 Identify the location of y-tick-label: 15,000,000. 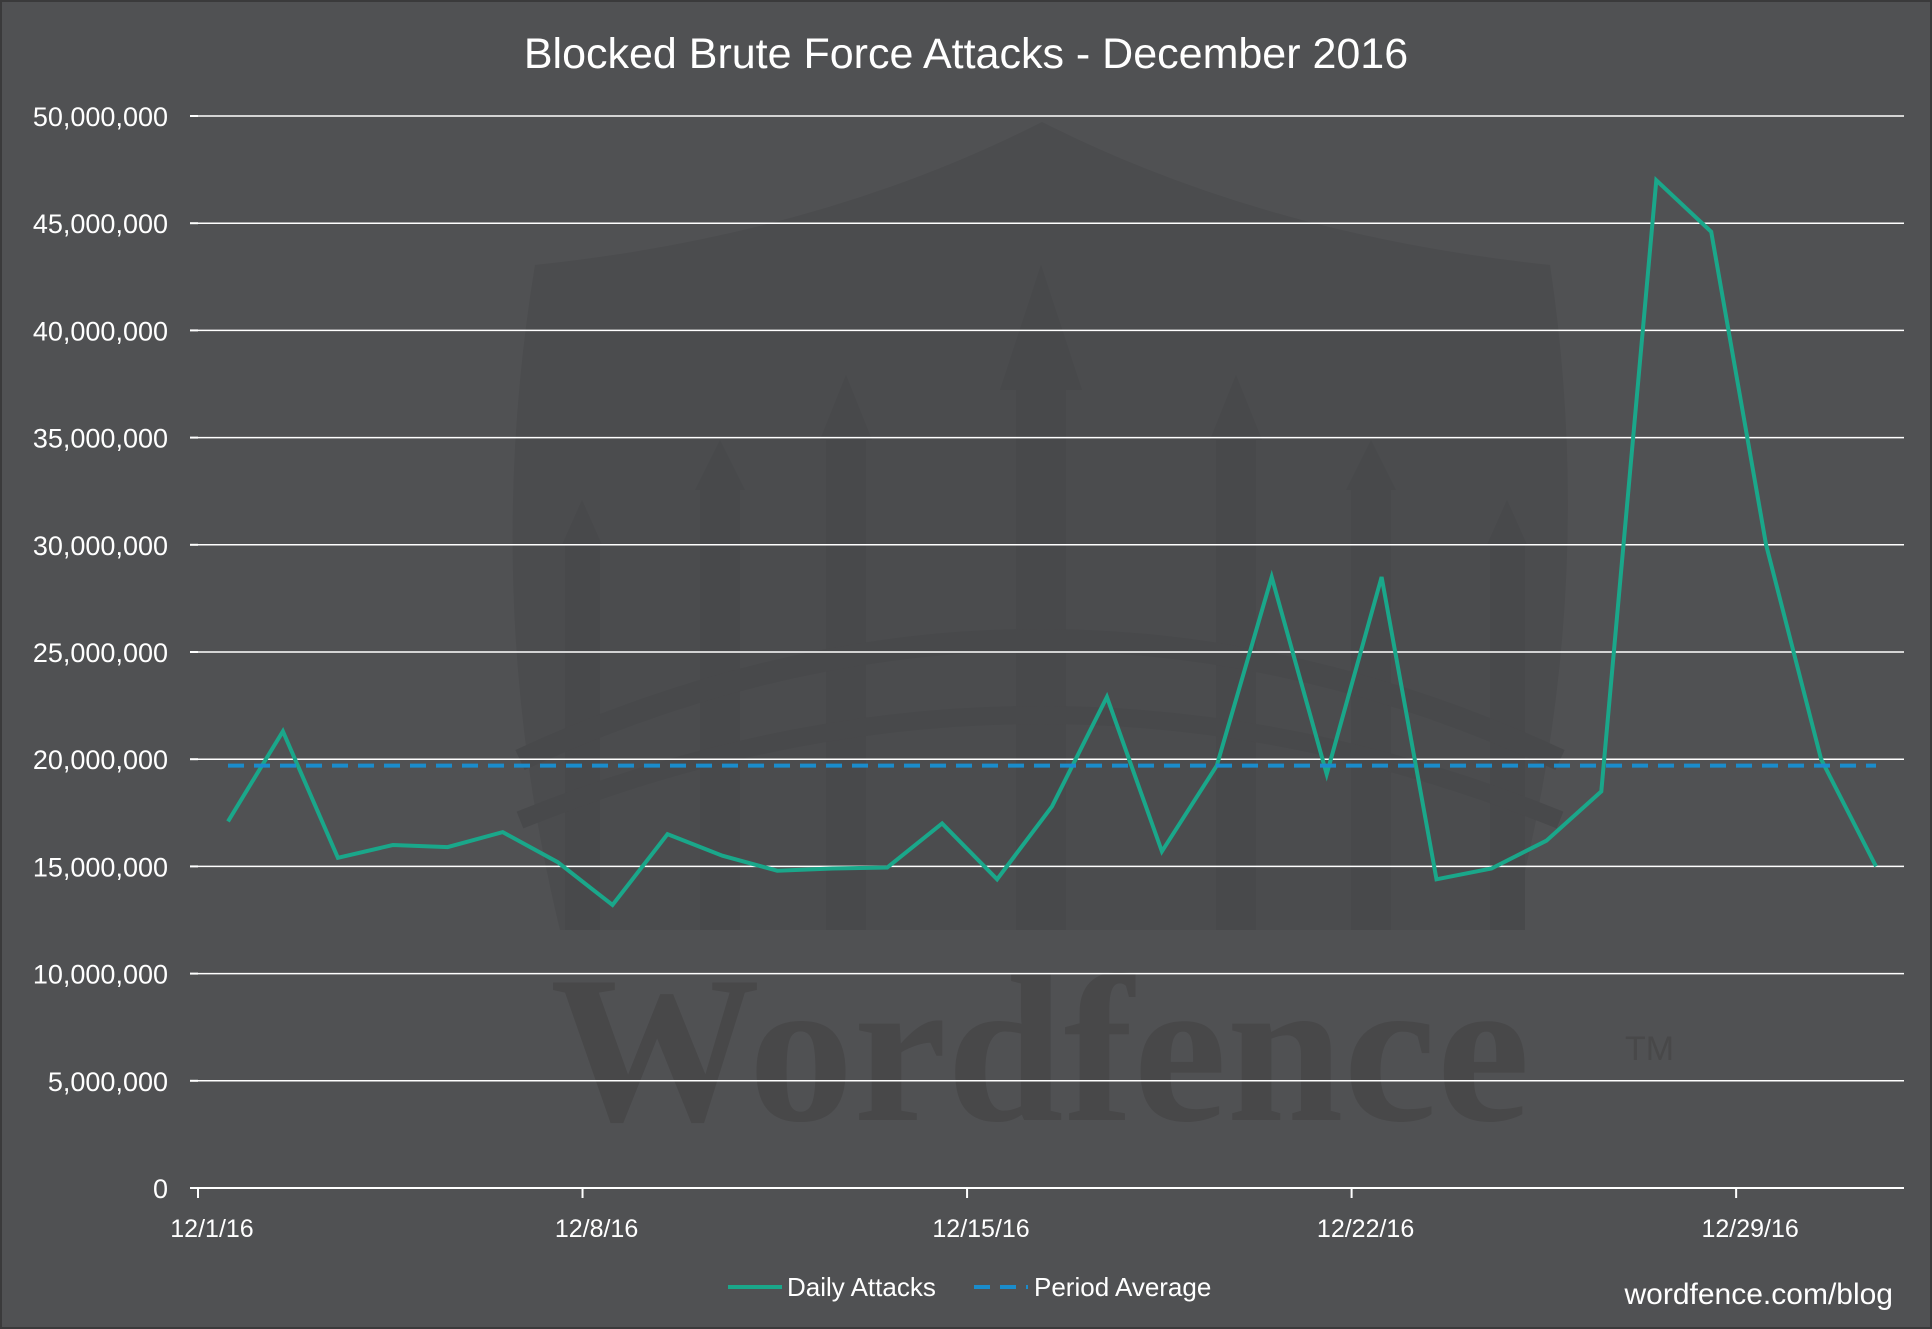
(100, 867).